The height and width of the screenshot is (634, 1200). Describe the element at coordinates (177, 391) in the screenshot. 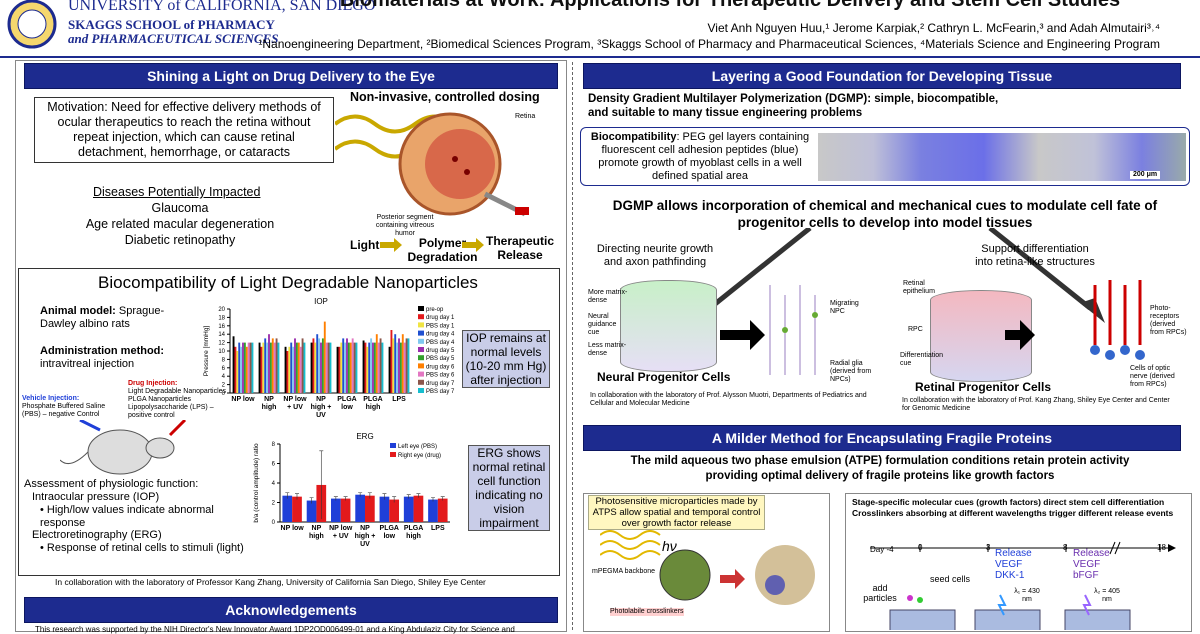

I see `list-item: Light Degradable Nanoparticles` at that location.